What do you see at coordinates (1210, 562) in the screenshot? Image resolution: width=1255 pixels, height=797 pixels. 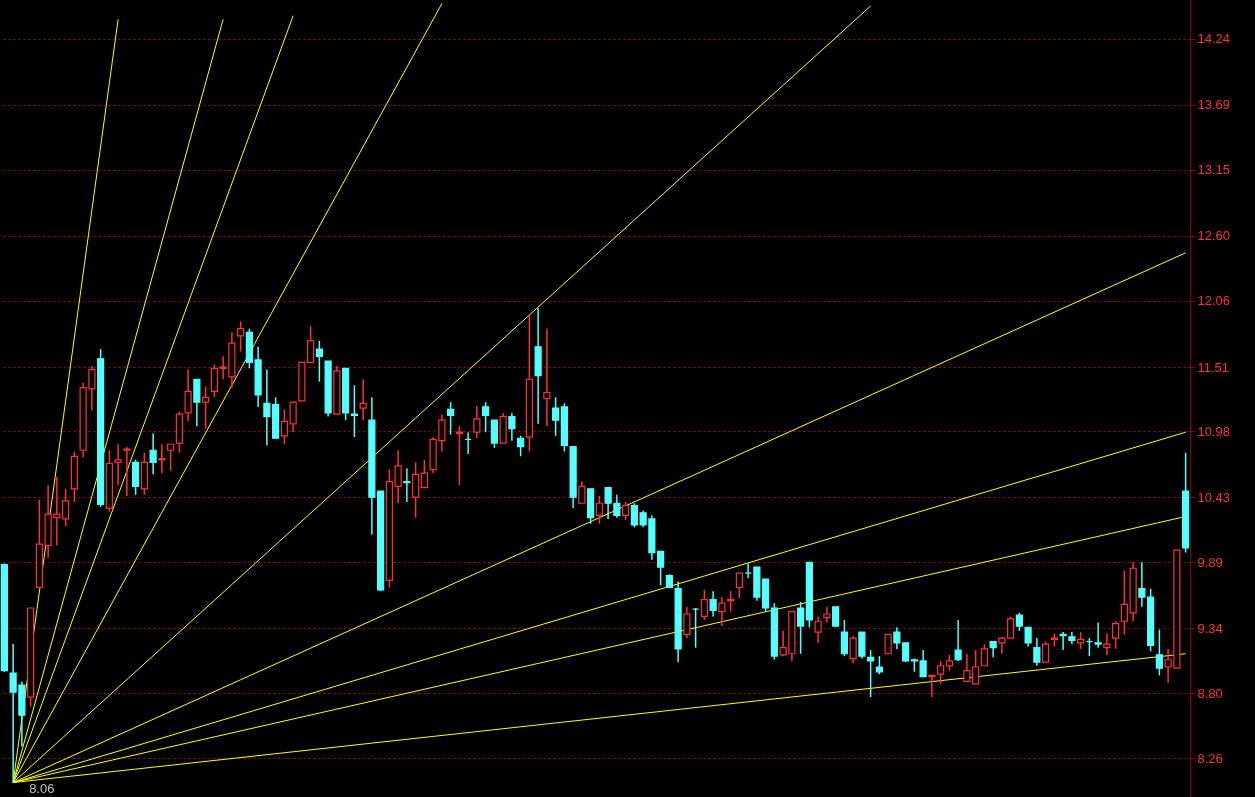 I see `y-tick-label: 9.89` at bounding box center [1210, 562].